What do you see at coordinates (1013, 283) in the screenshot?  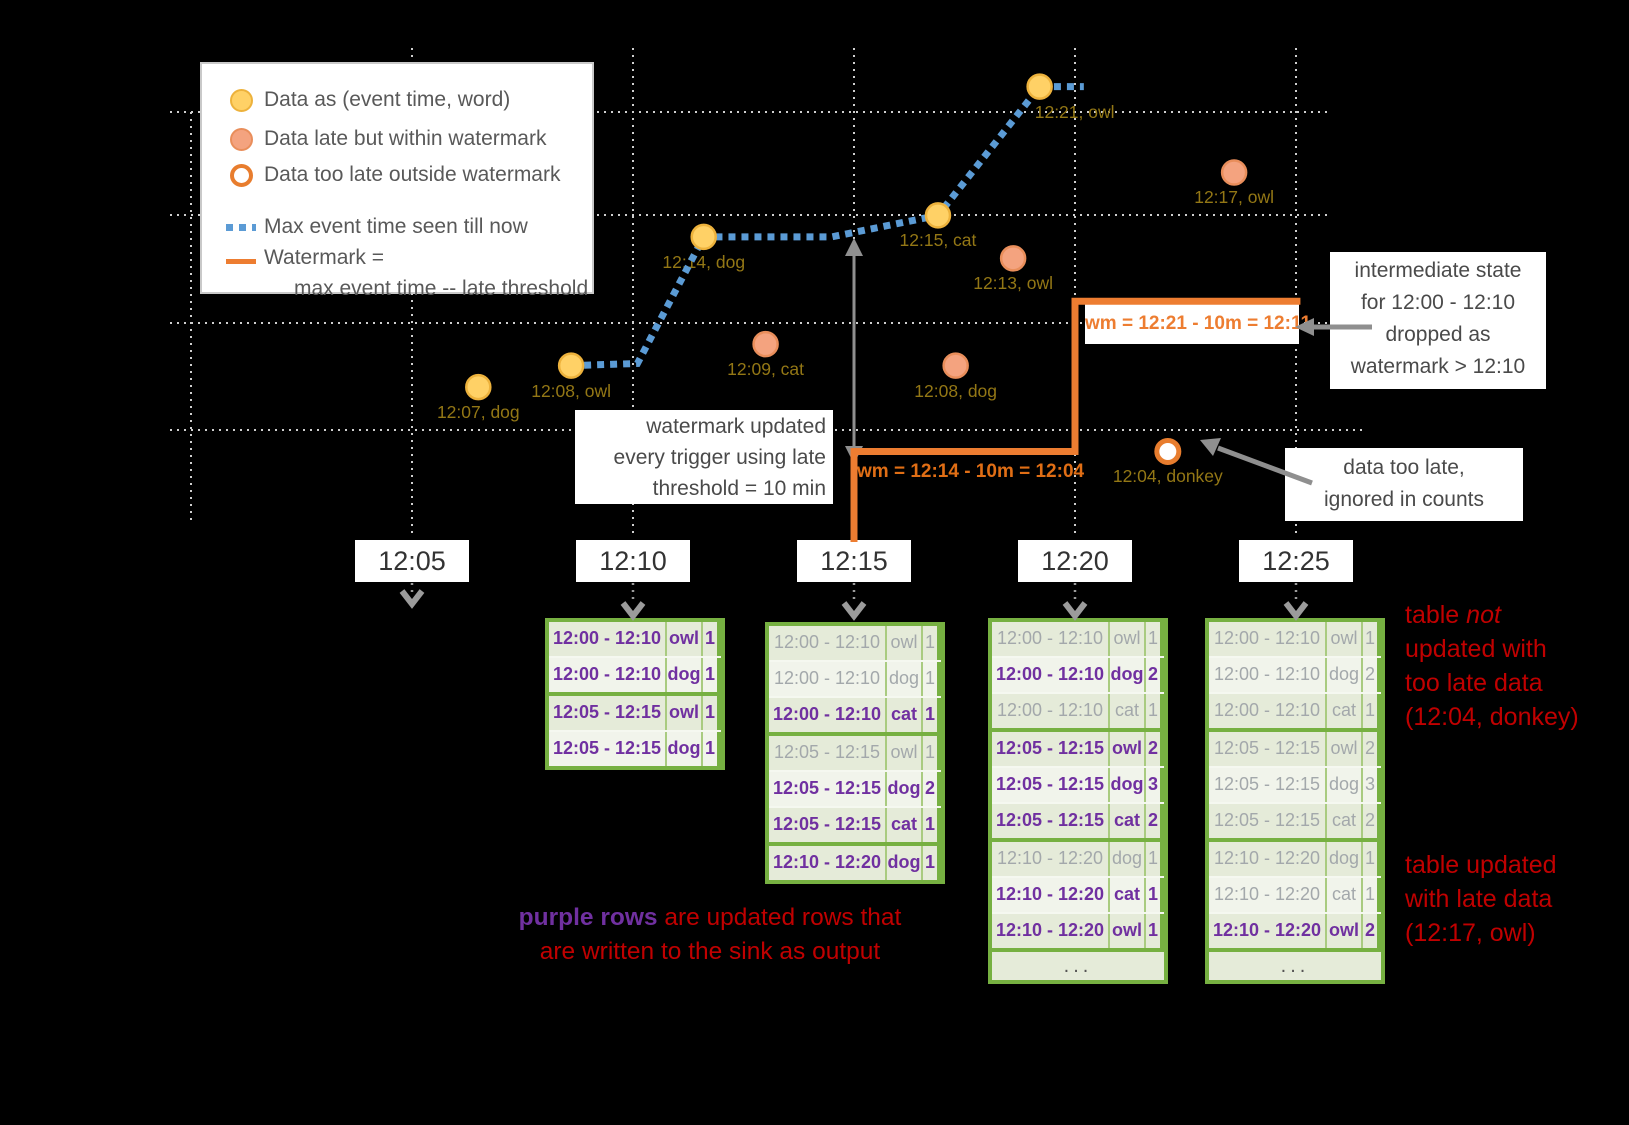 I see `data-point-label: 12:13, owl` at bounding box center [1013, 283].